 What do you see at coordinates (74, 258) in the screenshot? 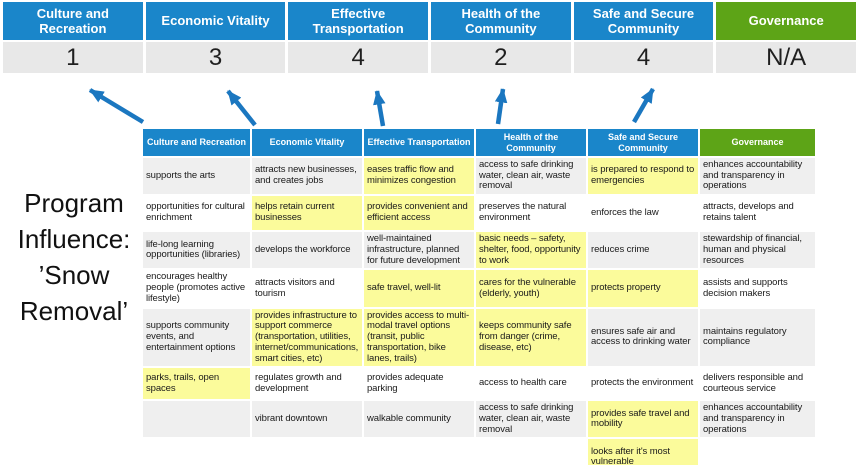
I see `program-influence-label: Program Influence: ’Snow Removal’` at bounding box center [74, 258].